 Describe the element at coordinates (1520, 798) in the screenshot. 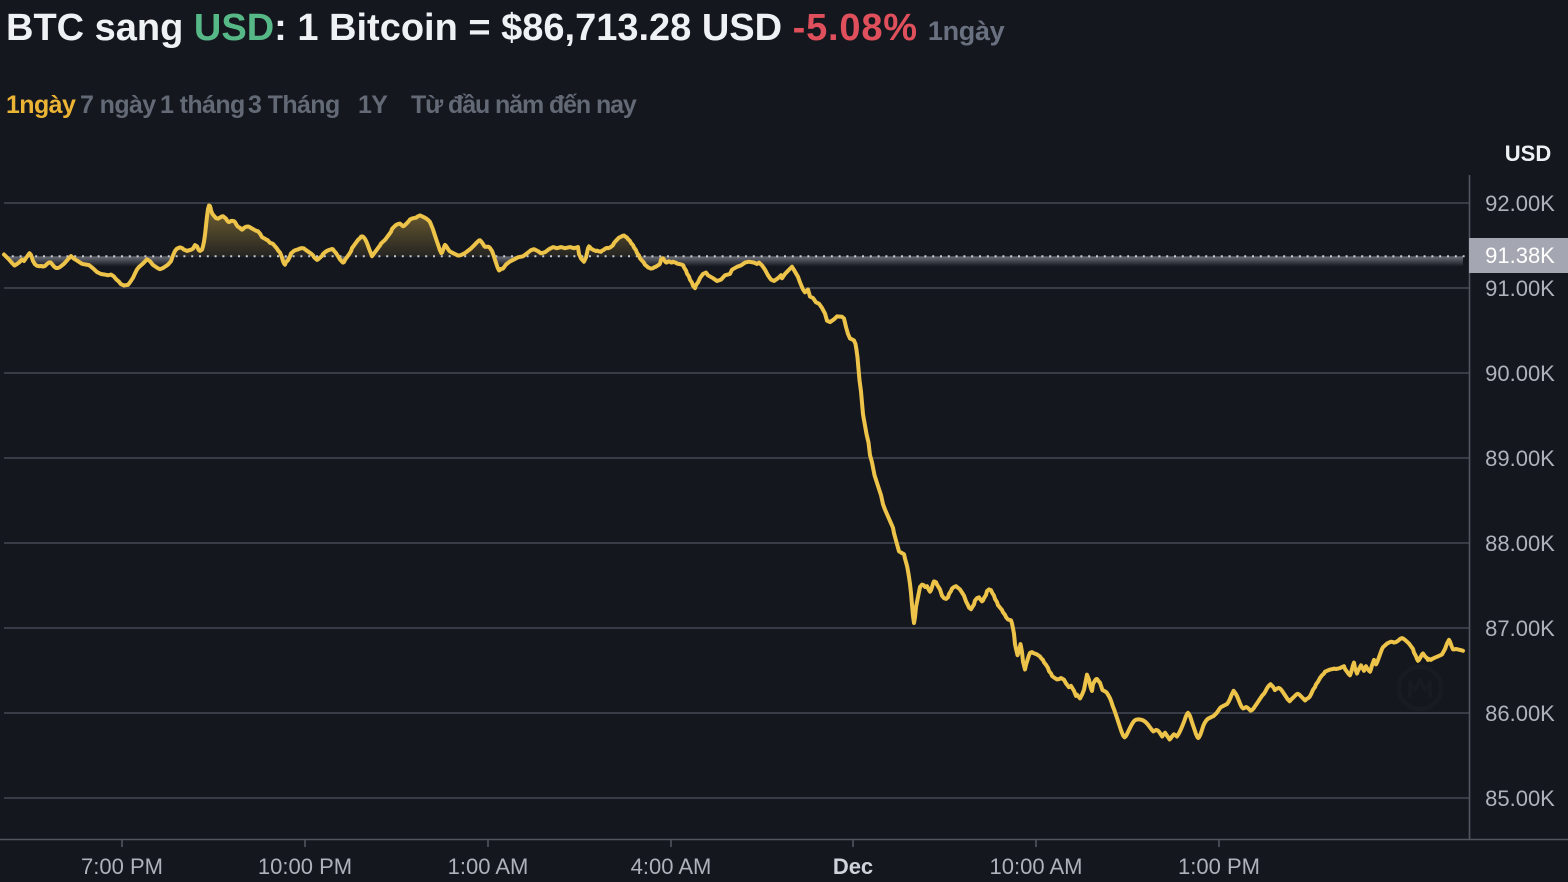

I see `svg-text: 85.00K` at that location.